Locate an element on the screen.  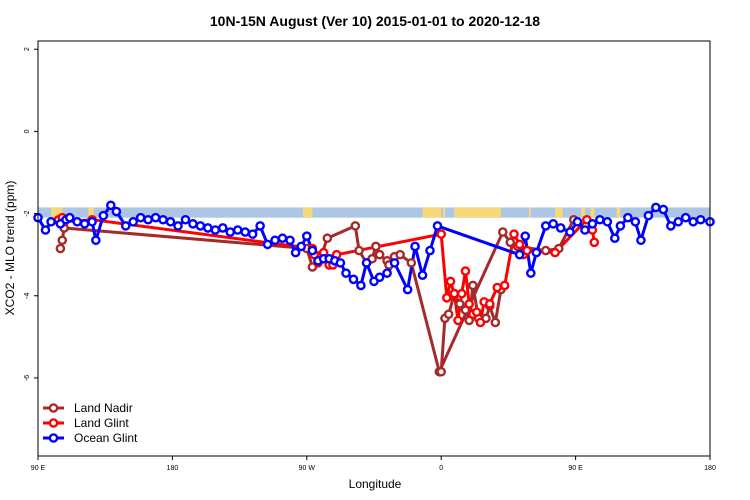
y-tick-label: -6 is located at coordinates (27, 378).